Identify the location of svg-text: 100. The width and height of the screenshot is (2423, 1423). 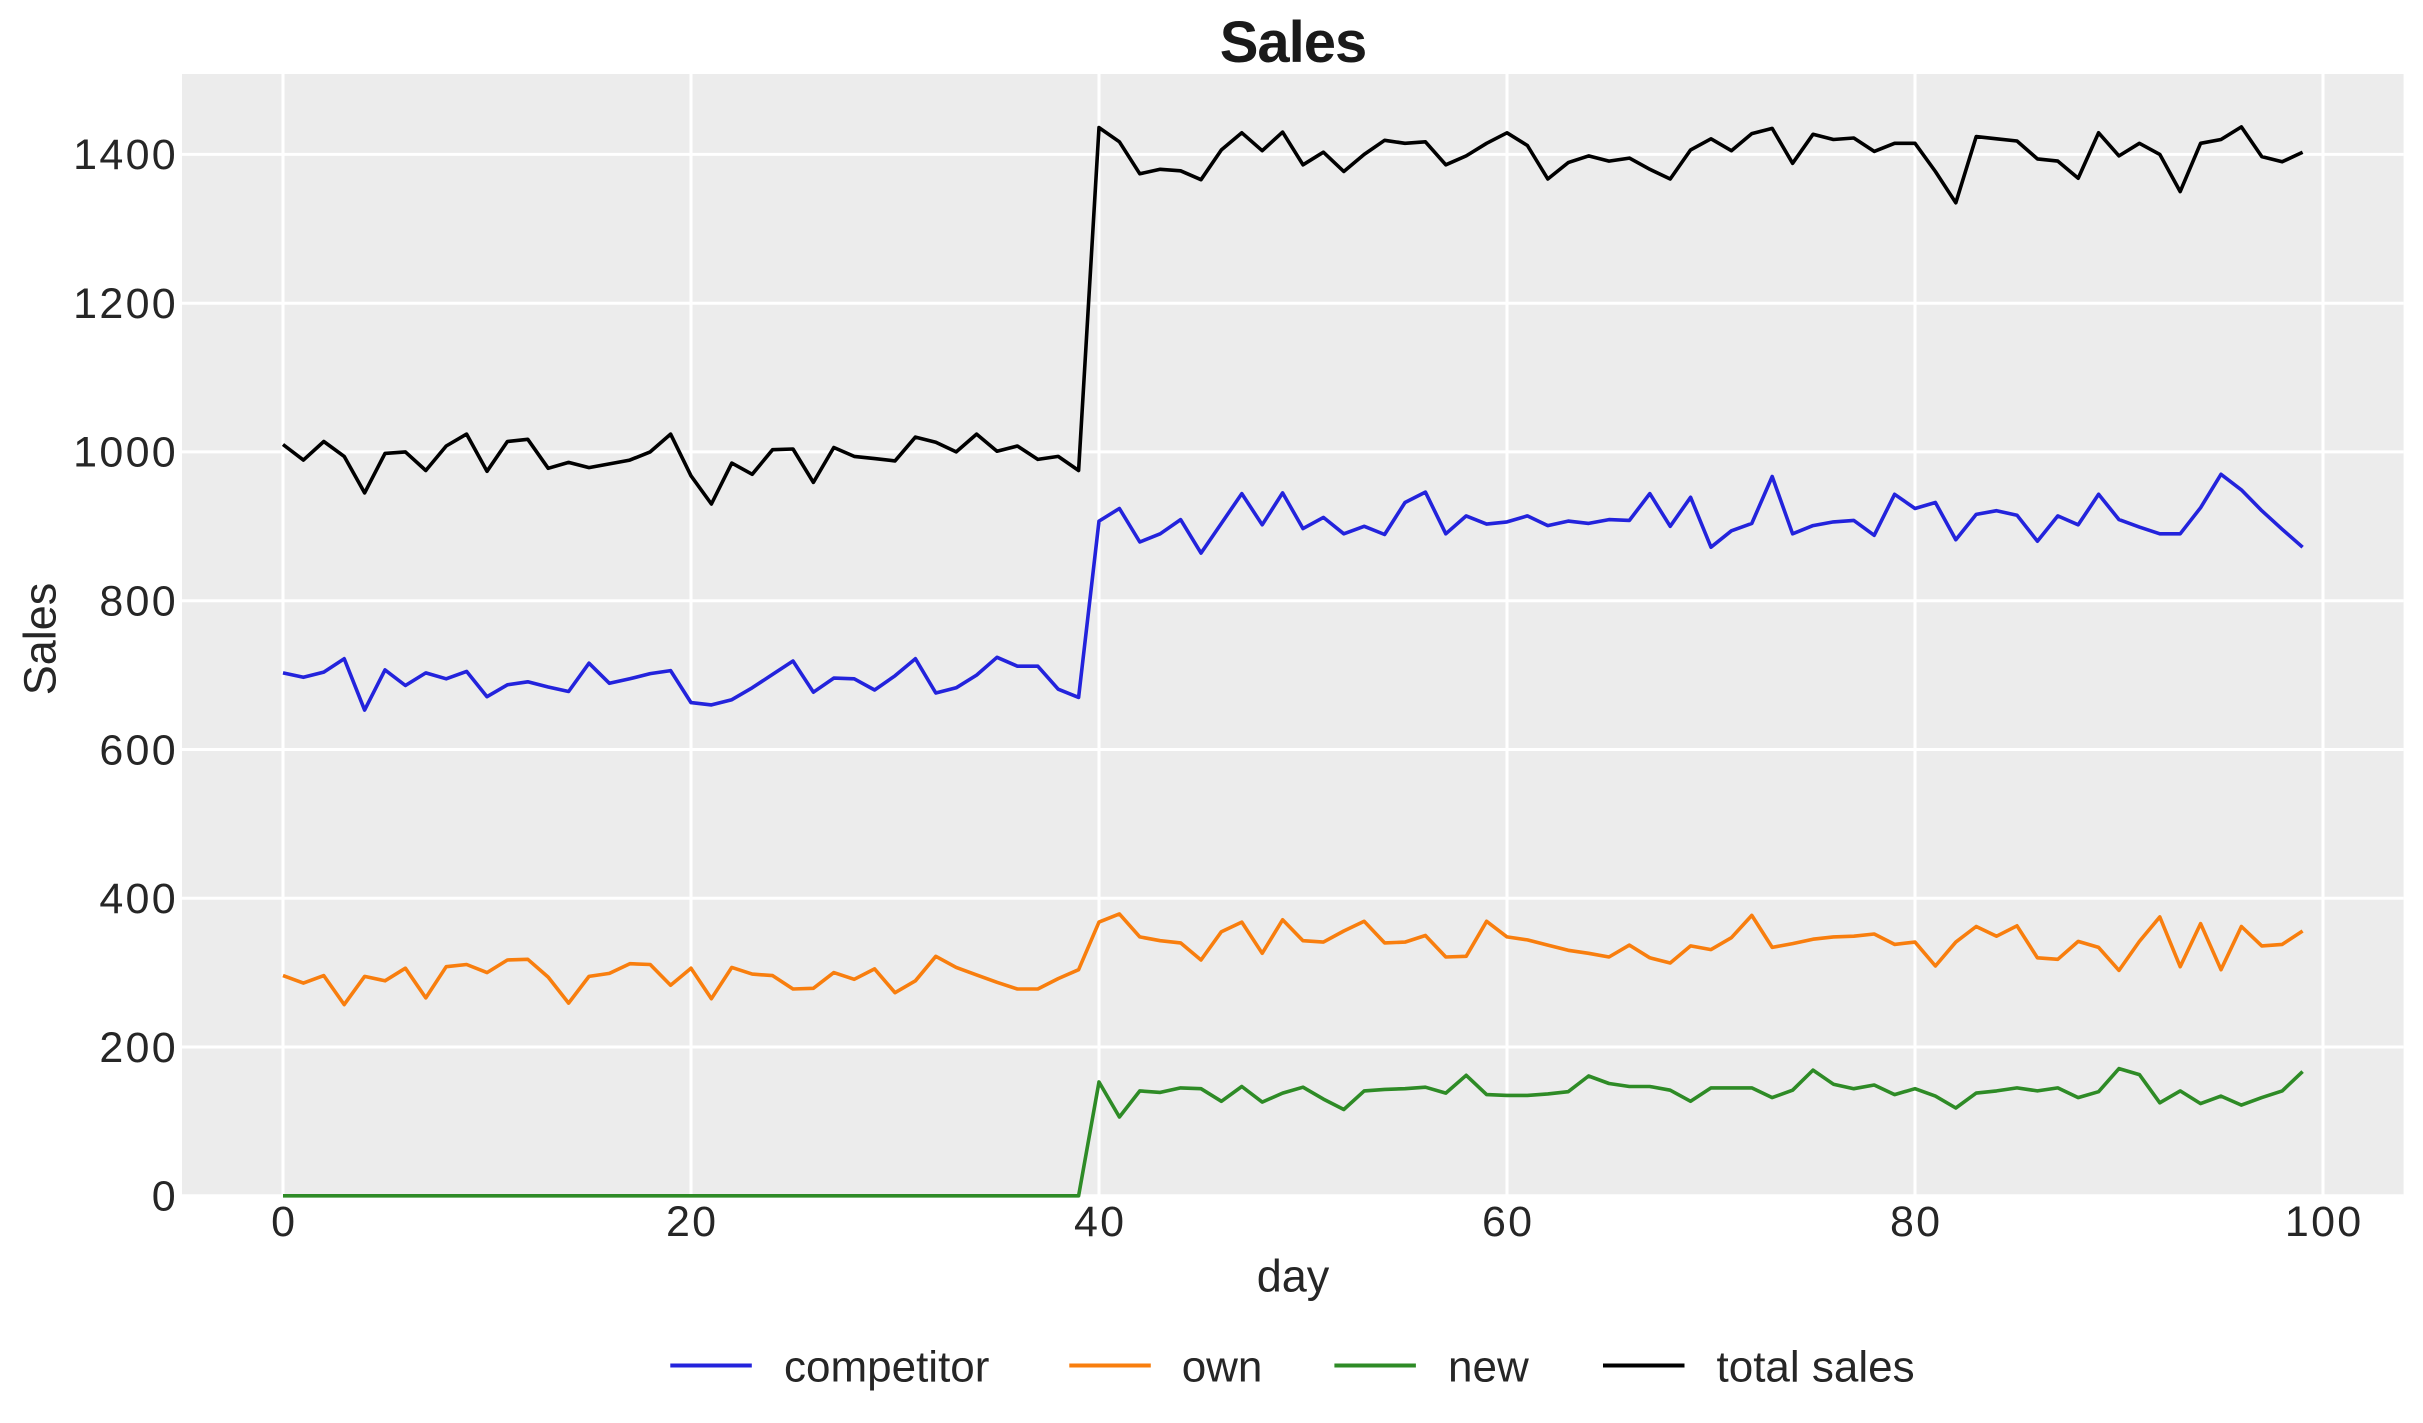
(2324, 1222).